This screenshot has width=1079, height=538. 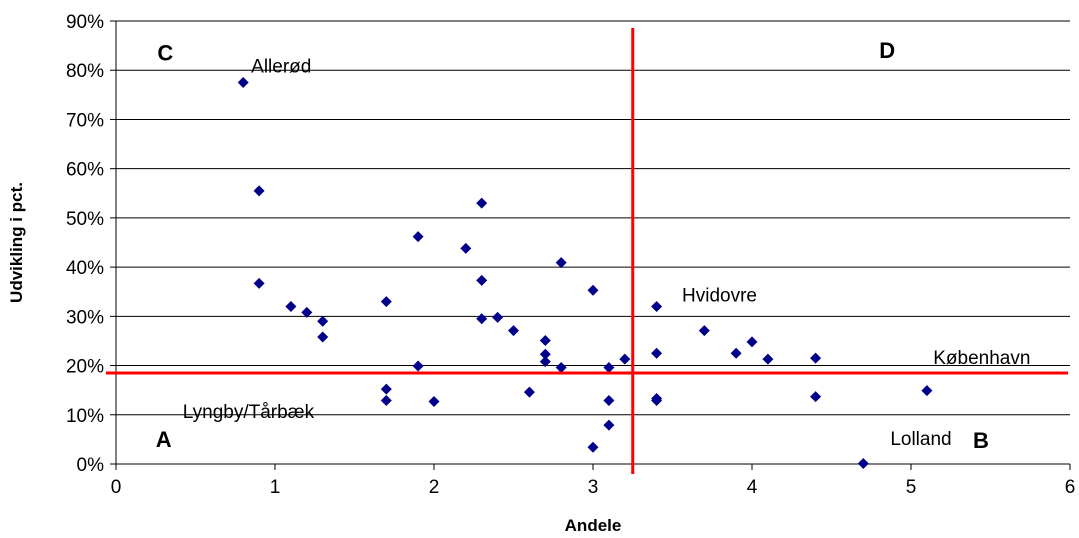 What do you see at coordinates (920, 439) in the screenshot?
I see `point-annotation: Lolland` at bounding box center [920, 439].